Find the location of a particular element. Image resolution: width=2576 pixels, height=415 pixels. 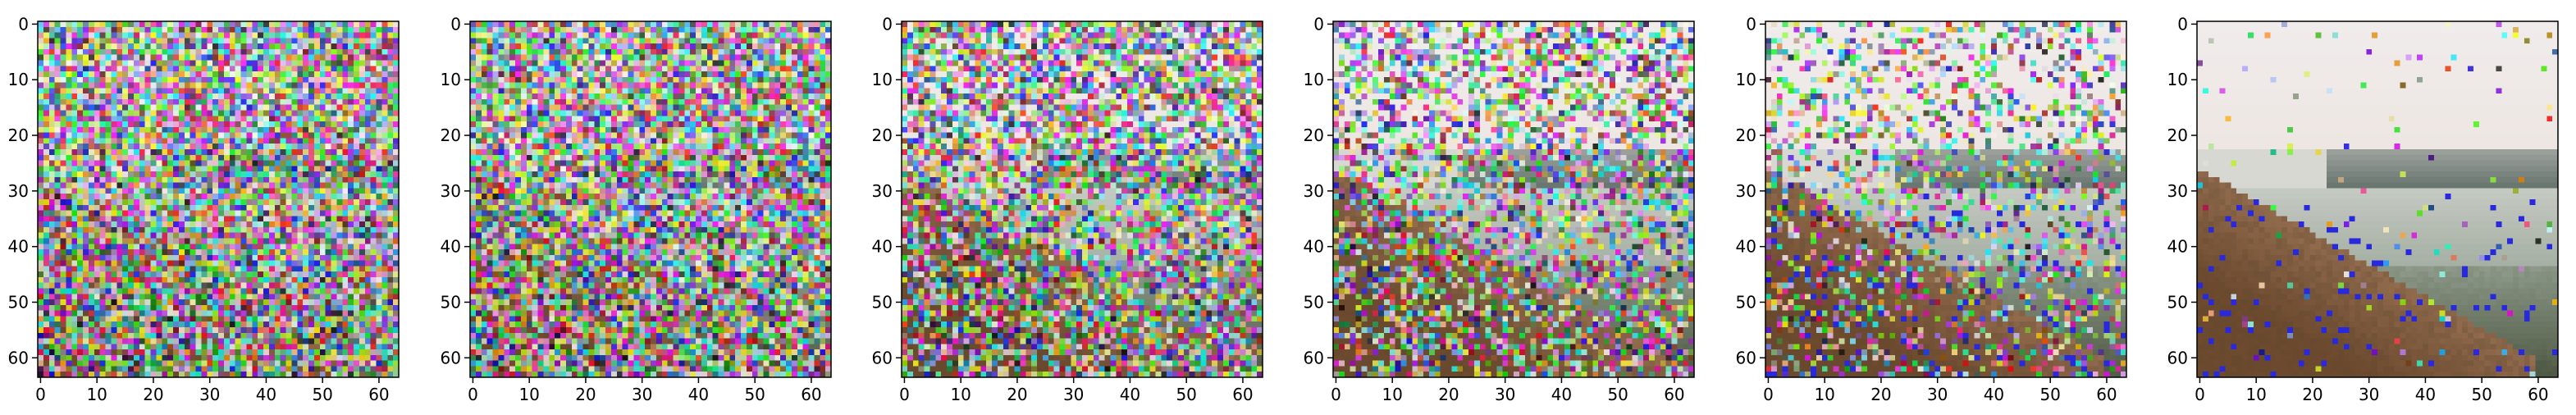

panel-4: 0 10 20 30 40 50 60 0 10 20 30 40 50 60 is located at coordinates (1499, 209).